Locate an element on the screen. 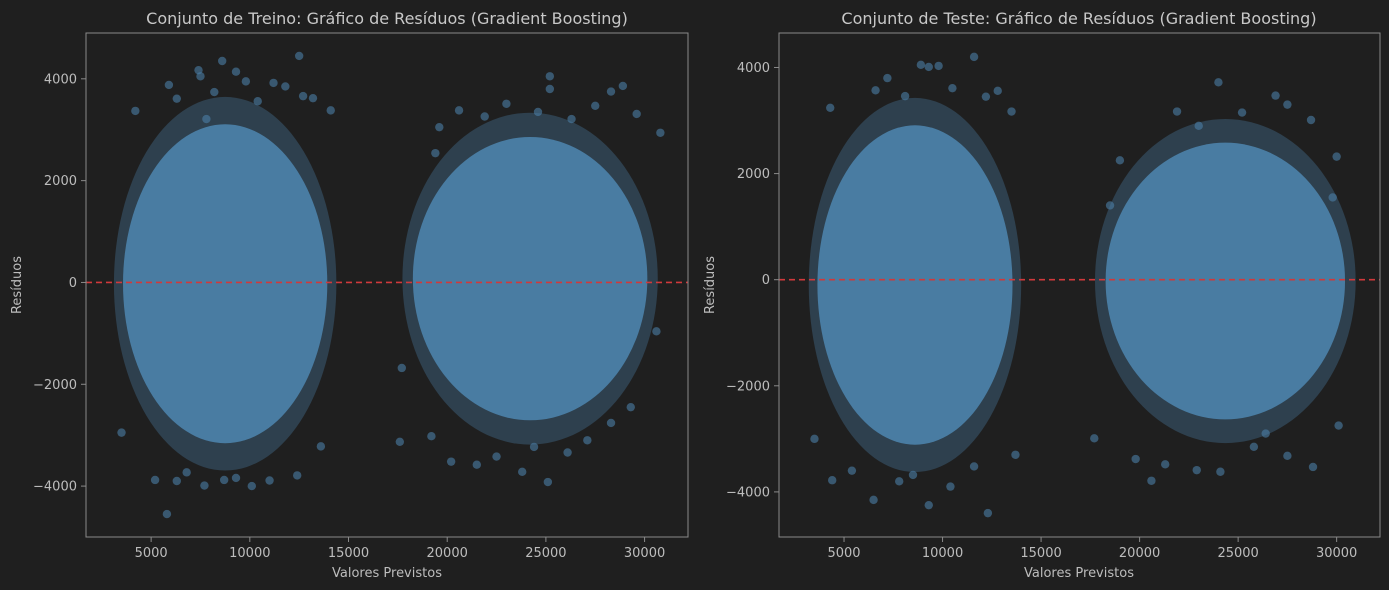 Image resolution: width=1389 pixels, height=590 pixels. train-x-tick-label: 30000 is located at coordinates (644, 553).